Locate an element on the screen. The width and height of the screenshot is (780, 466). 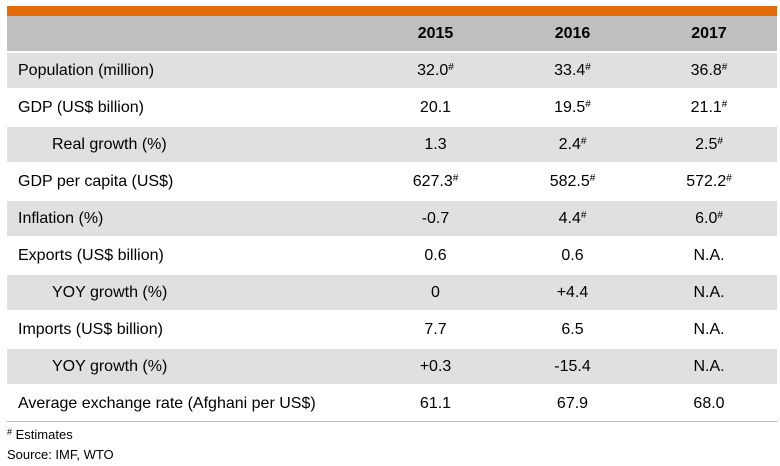
value-text: 627.3 is located at coordinates (432, 181).